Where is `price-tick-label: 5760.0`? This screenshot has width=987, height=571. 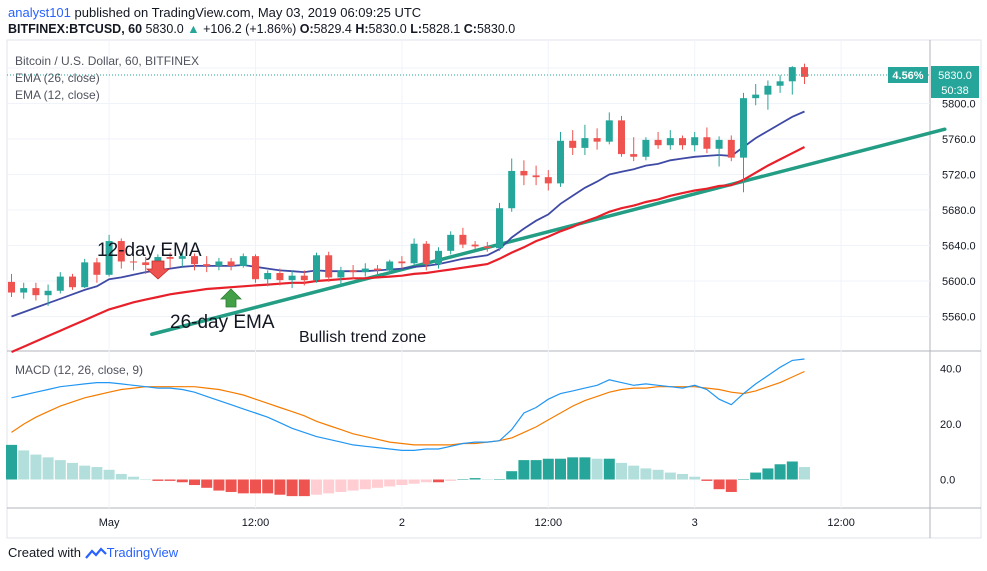
price-tick-label: 5760.0 is located at coordinates (959, 140).